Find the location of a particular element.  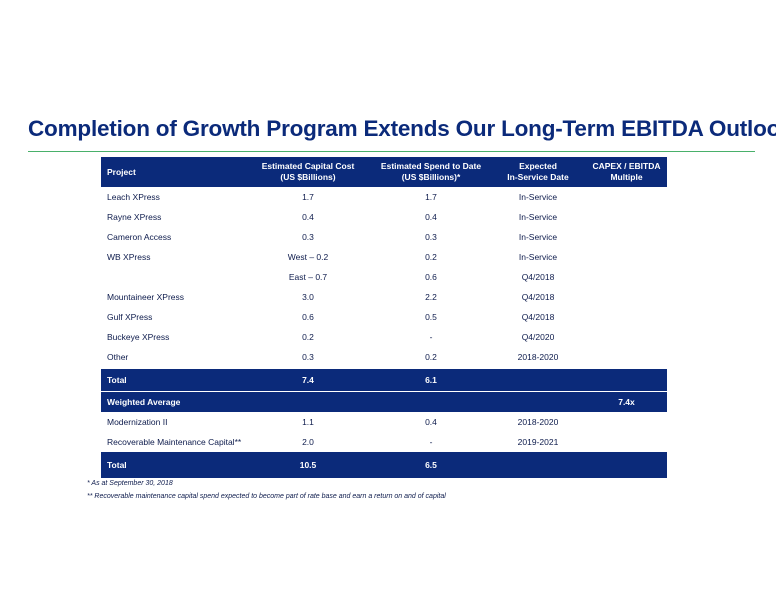

project-name: Other is located at coordinates (118, 357).